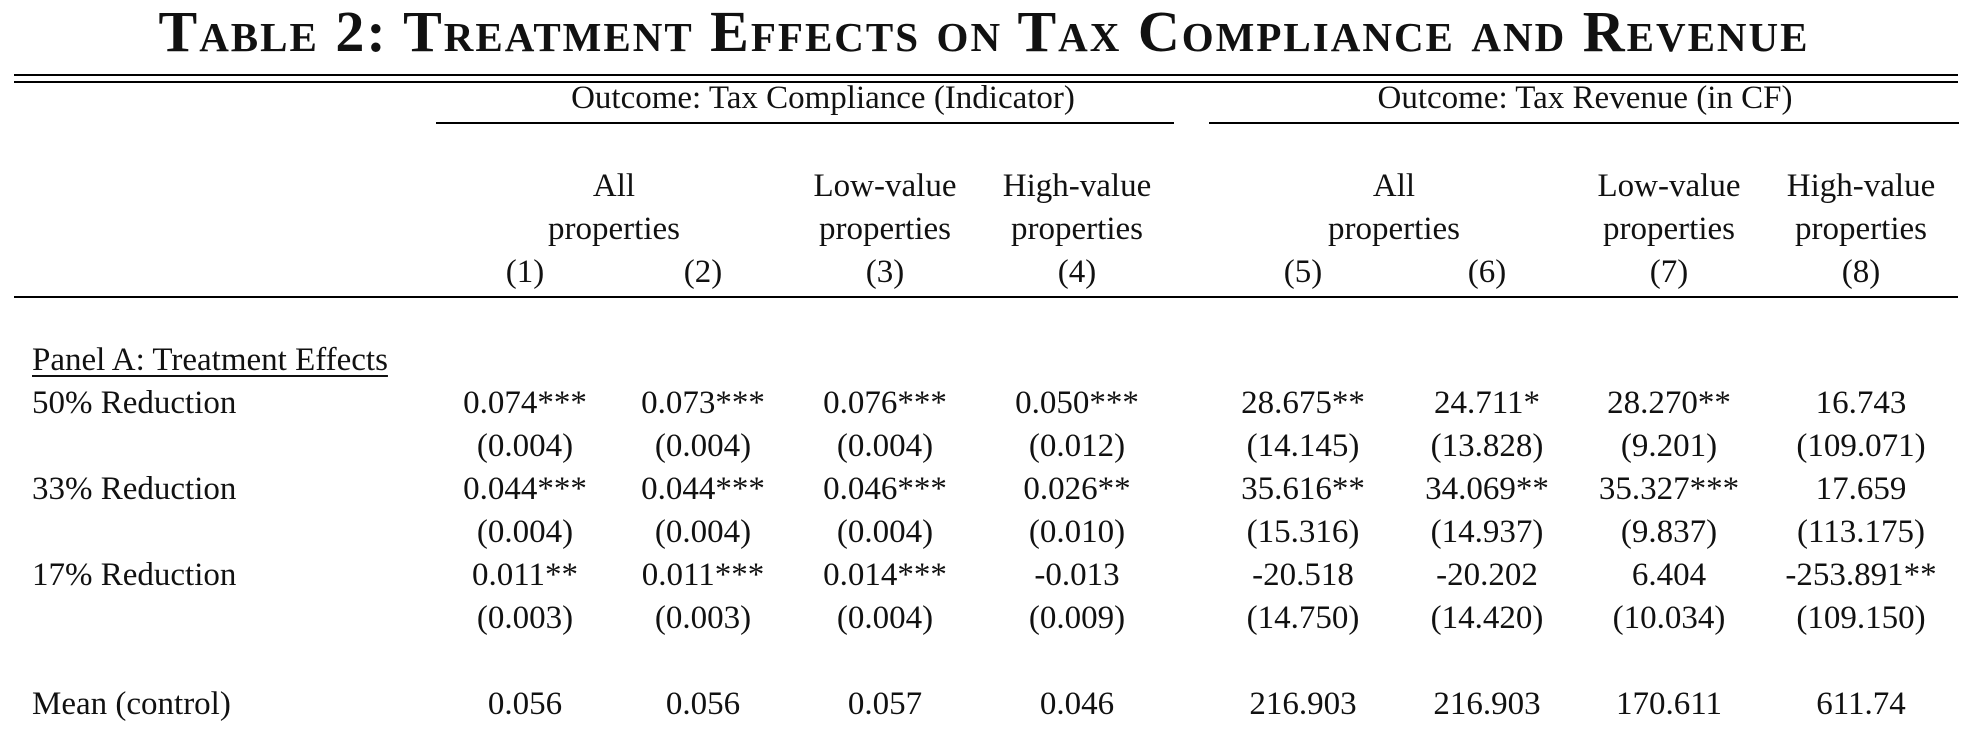 The image size is (1968, 740). What do you see at coordinates (1669, 704) in the screenshot?
I see `mean-value-7: 170.611` at bounding box center [1669, 704].